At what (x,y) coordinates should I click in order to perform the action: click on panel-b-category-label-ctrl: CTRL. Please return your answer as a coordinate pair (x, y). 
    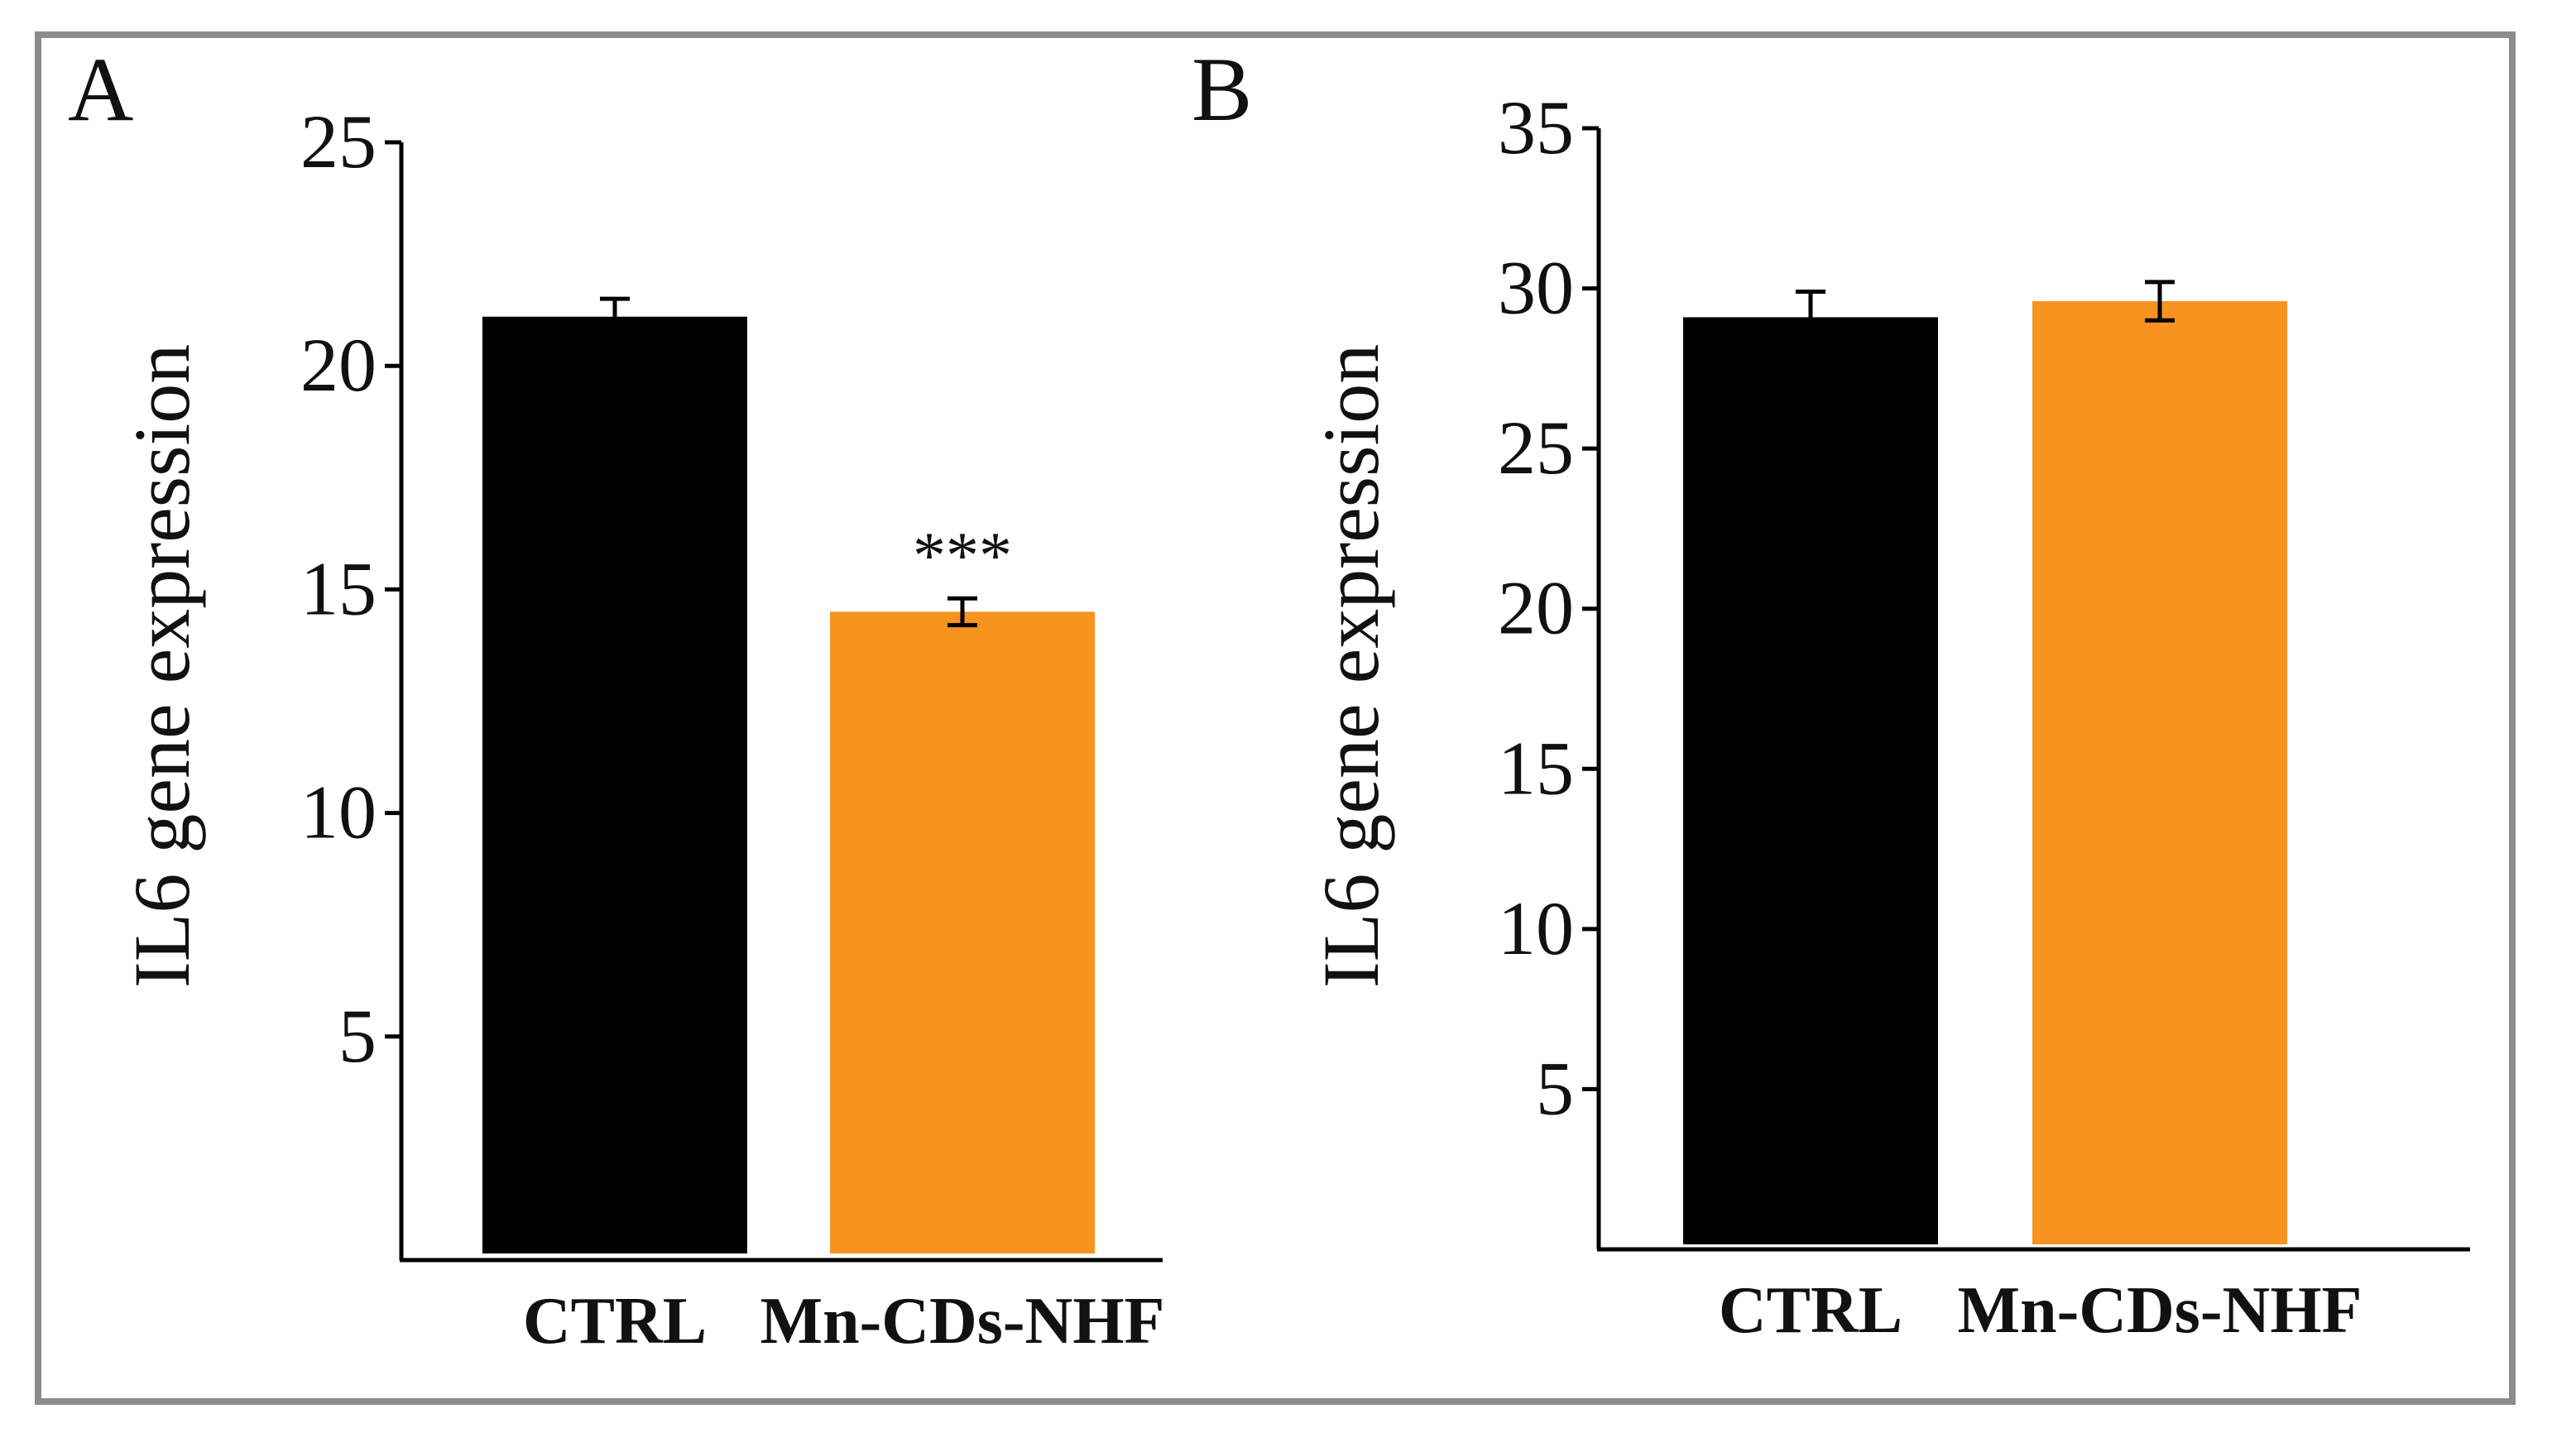
    Looking at the image, I should click on (1810, 1310).